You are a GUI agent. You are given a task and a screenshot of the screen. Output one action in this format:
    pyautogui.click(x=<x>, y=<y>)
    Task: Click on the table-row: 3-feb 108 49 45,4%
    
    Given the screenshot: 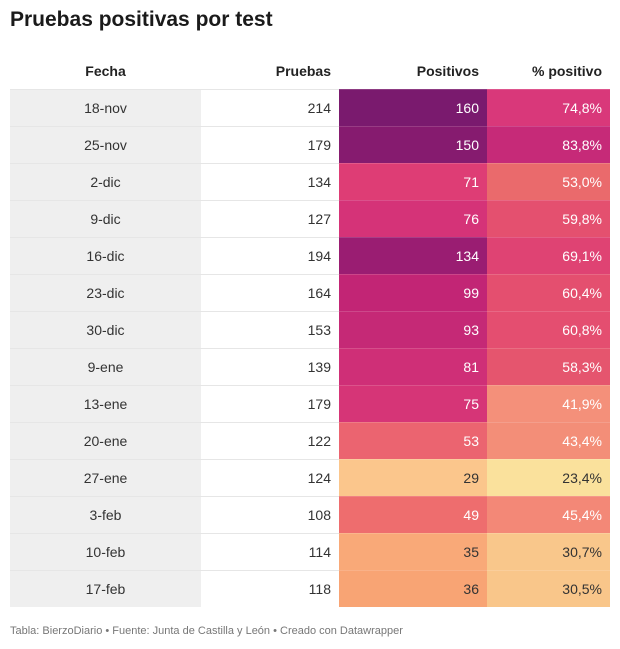 What is the action you would take?
    pyautogui.click(x=310, y=514)
    